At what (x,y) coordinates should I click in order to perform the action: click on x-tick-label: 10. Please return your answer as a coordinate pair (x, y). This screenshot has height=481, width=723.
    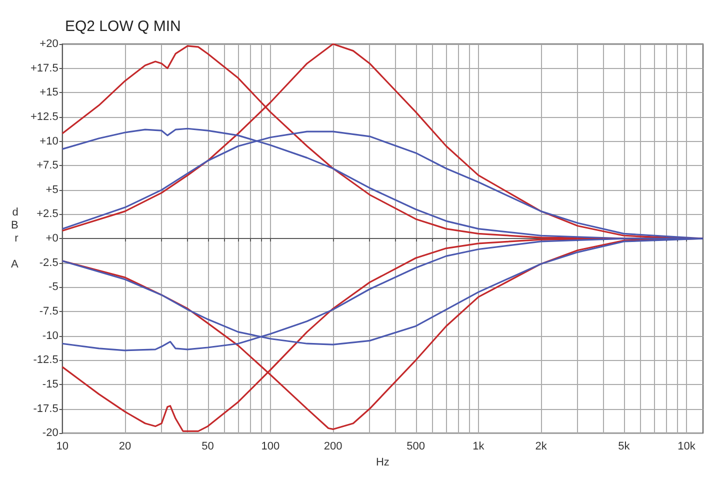
    Looking at the image, I should click on (62, 446).